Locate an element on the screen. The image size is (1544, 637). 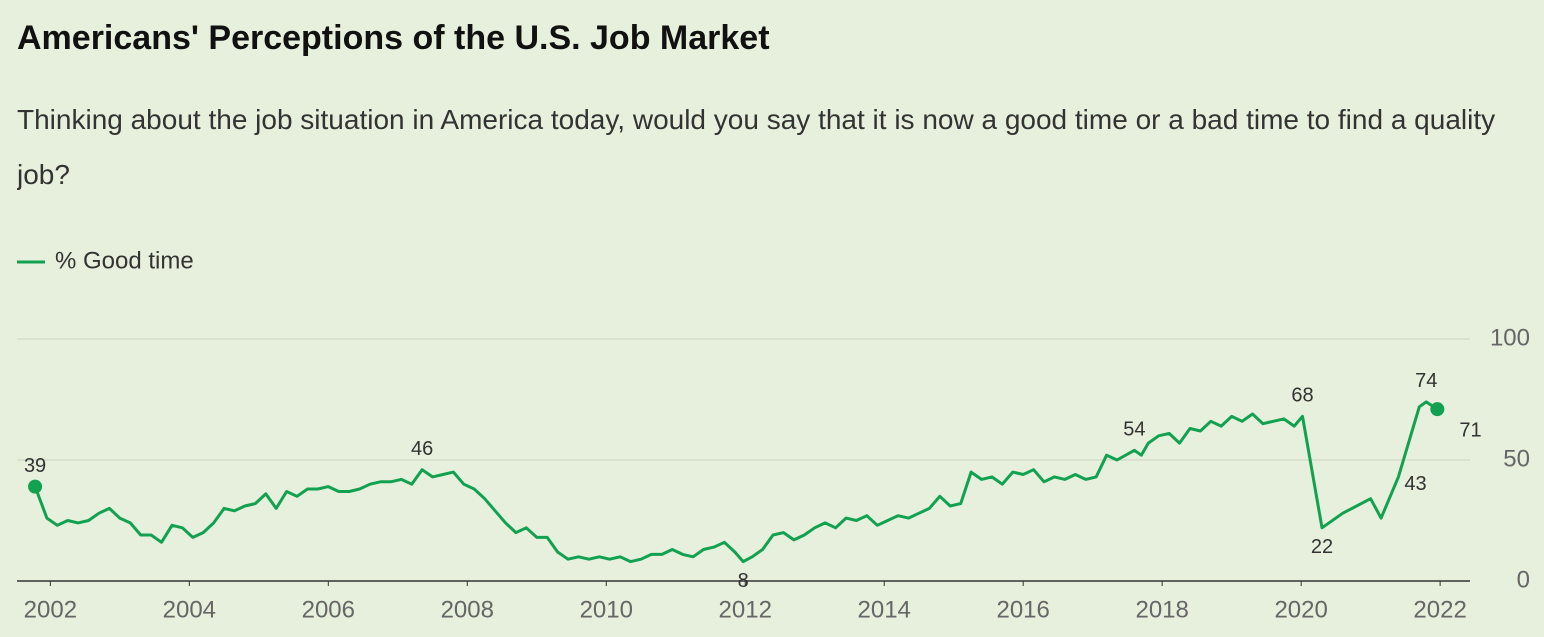
x-tick-label: 2010 is located at coordinates (606, 609).